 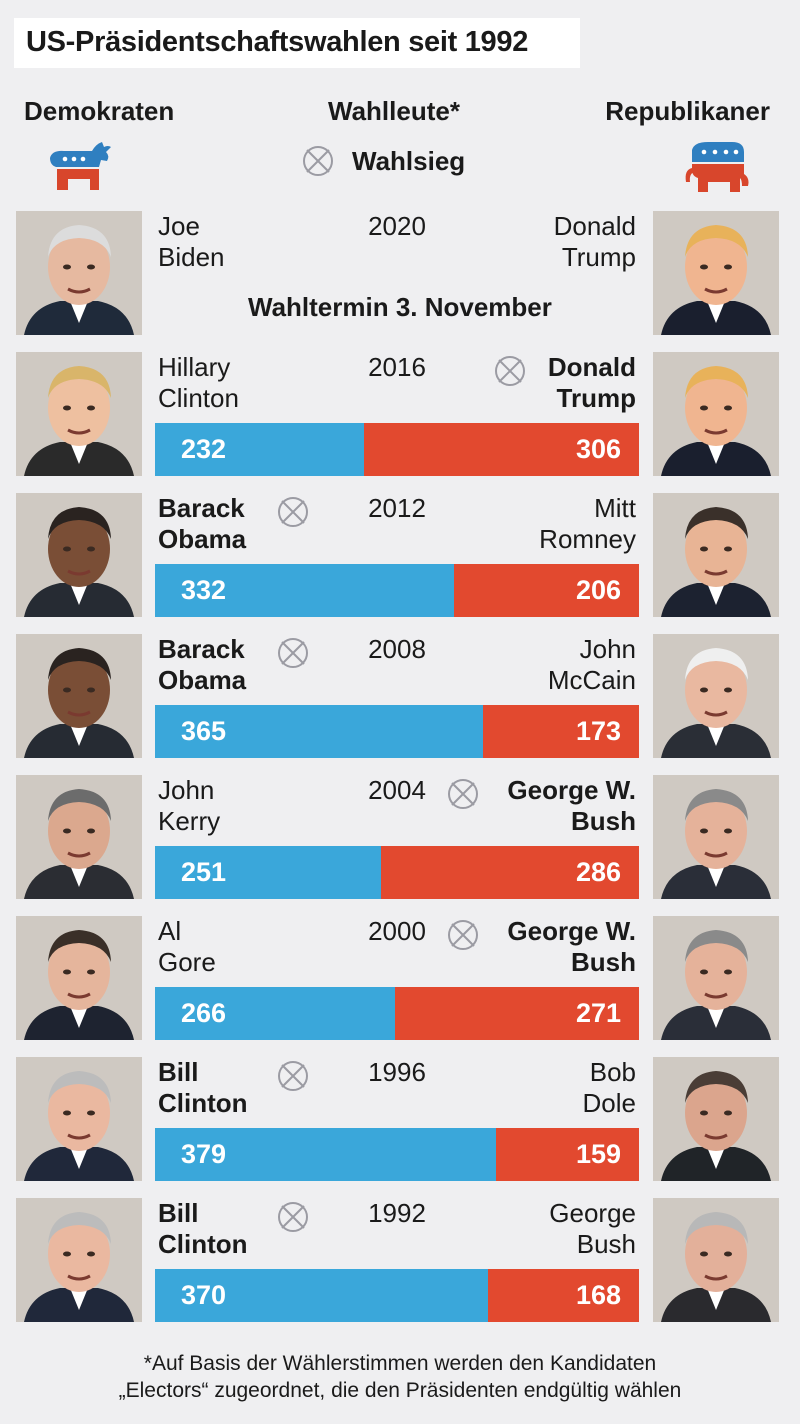 What do you see at coordinates (277, 42) in the screenshot?
I see `page-title: US-Präsidentschaftswahlen seit 1992` at bounding box center [277, 42].